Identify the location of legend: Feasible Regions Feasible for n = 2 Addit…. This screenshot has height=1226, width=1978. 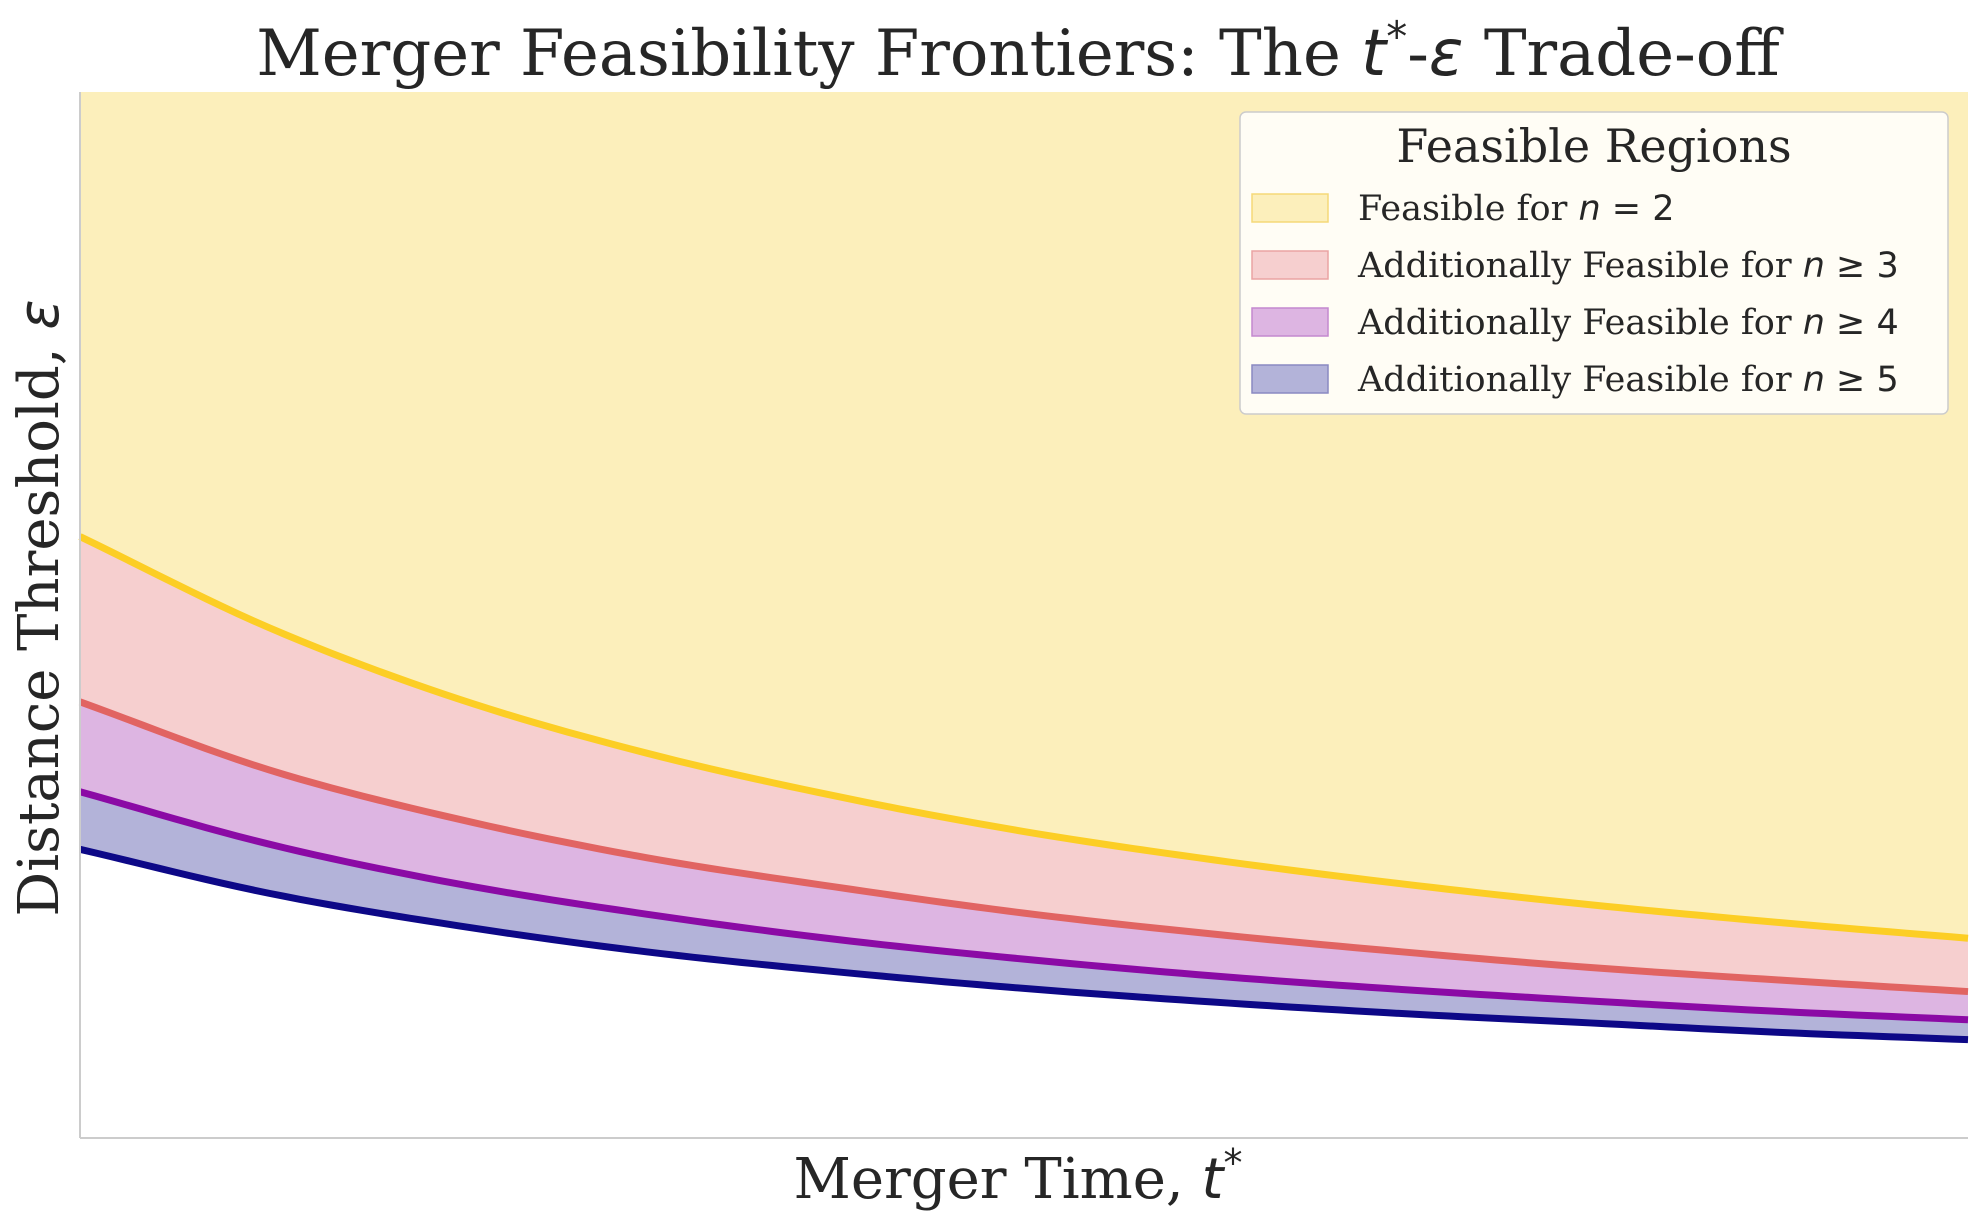
(1594, 263).